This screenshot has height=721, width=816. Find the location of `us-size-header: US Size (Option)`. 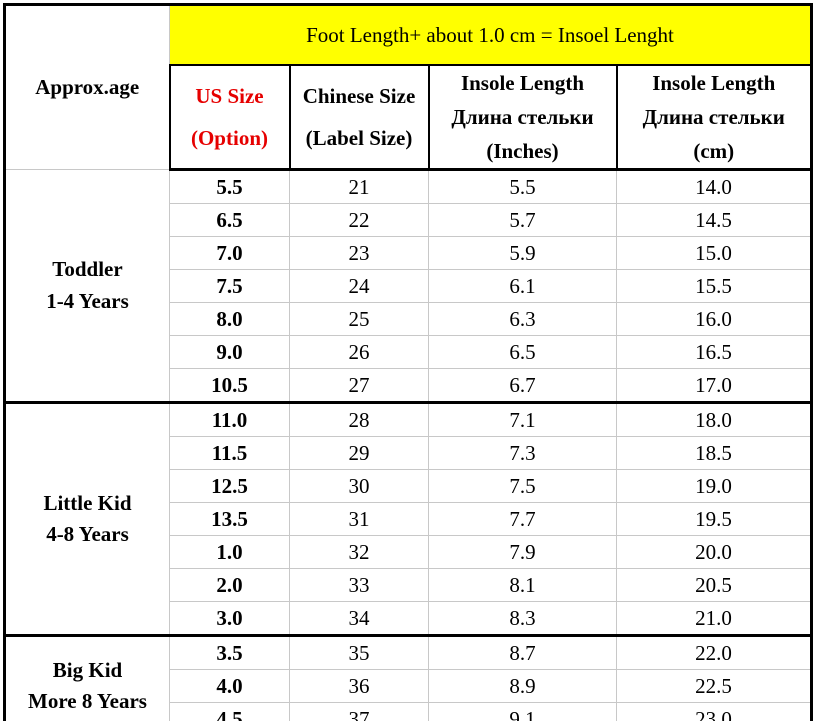

us-size-header: US Size (Option) is located at coordinates (229, 118).